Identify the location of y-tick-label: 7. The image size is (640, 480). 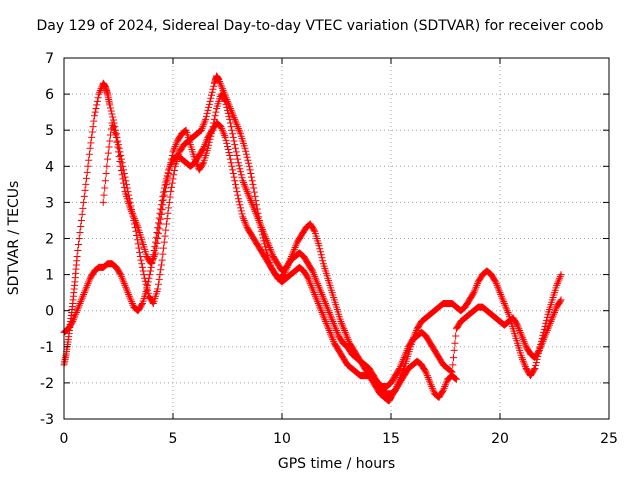
(49, 59).